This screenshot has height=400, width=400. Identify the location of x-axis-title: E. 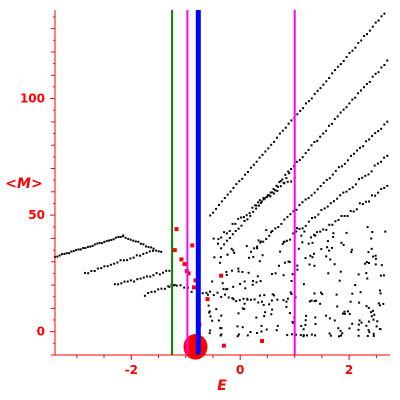
(222, 386).